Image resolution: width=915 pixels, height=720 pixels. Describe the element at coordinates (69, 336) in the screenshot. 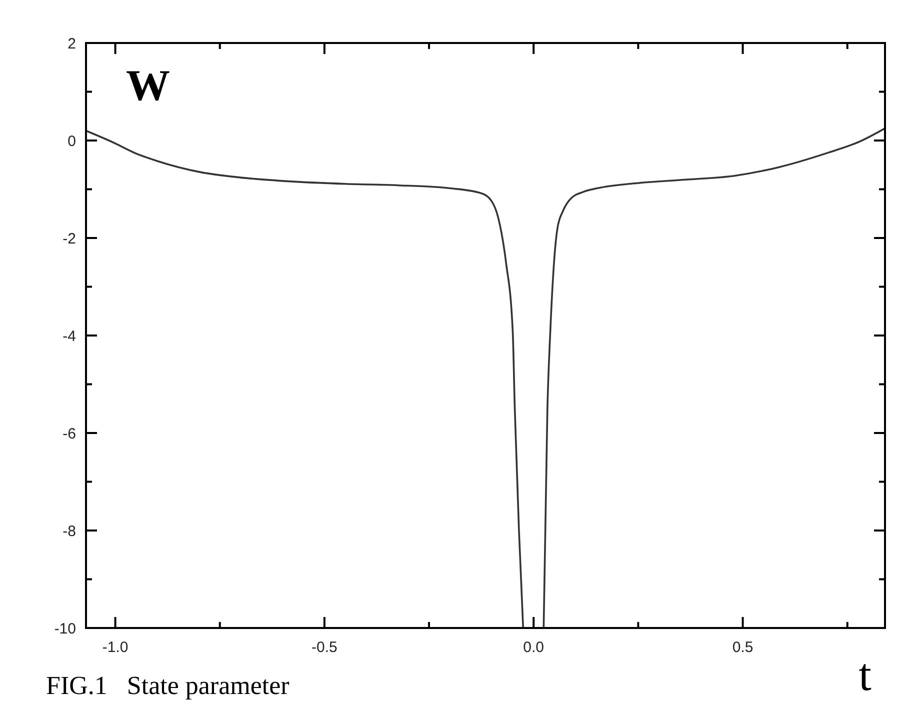

I see `y-tick-label: -4` at that location.